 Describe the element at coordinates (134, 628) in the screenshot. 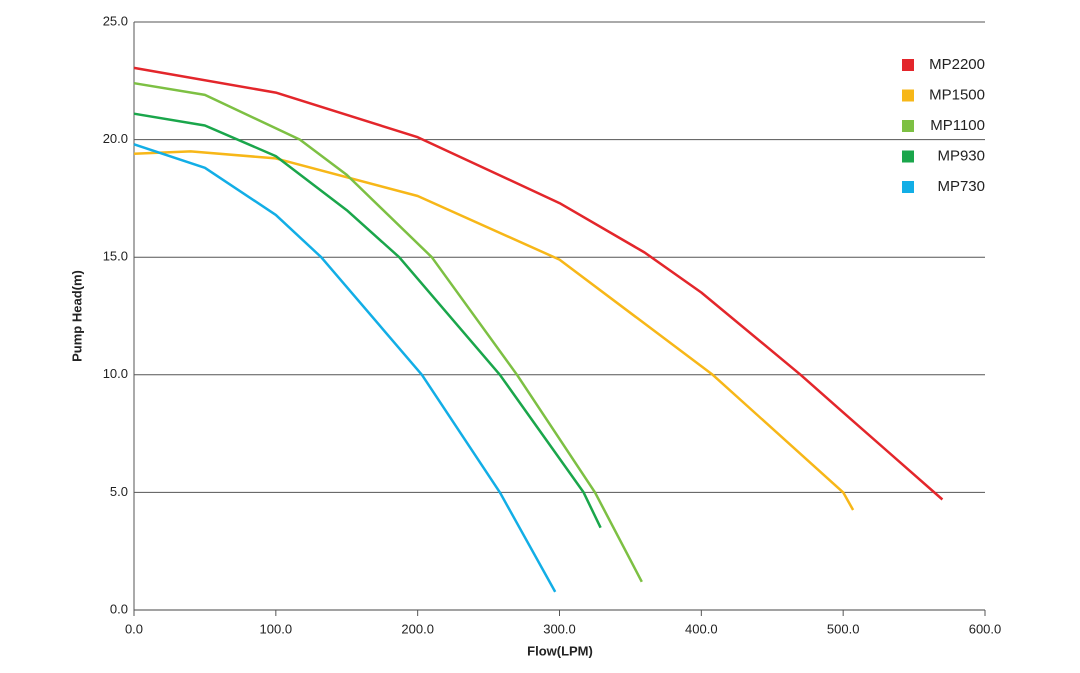

I see `x-tick-label: 0.0` at that location.